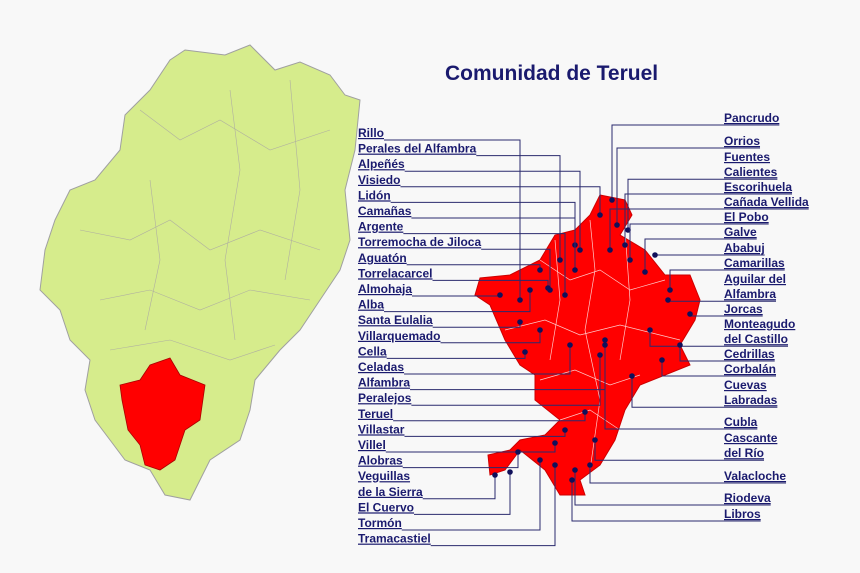 This screenshot has height=573, width=860. What do you see at coordinates (374, 195) in the screenshot?
I see `municipality-label: Lidón` at bounding box center [374, 195].